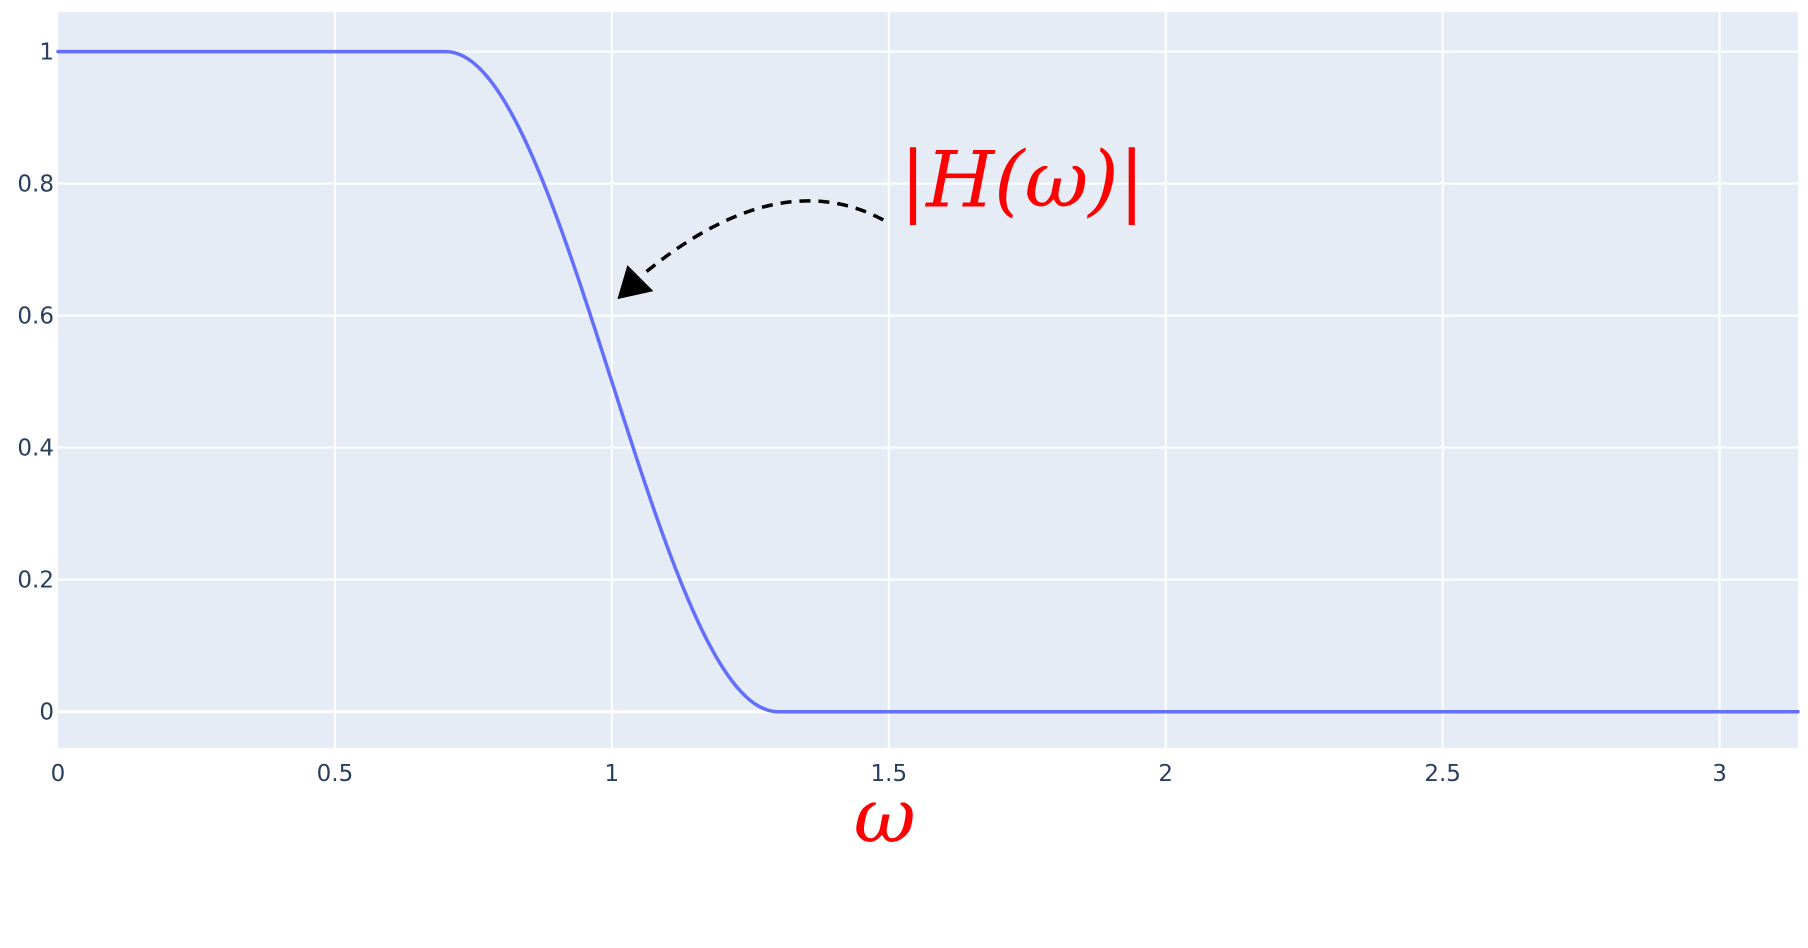 This screenshot has width=1808, height=948. I want to click on x-tick-label: 3, so click(1719, 774).